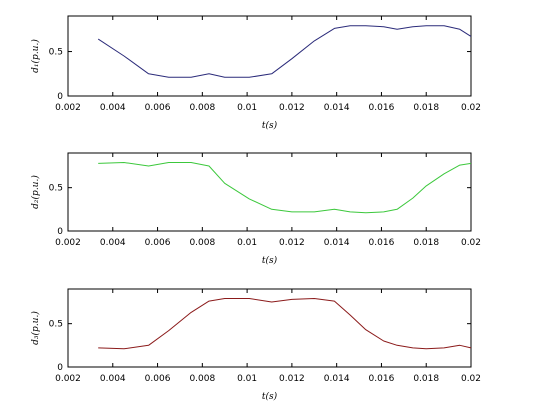 Image resolution: width=540 pixels, height=407 pixels. Describe the element at coordinates (35, 328) in the screenshot. I see `y-axis-label: d₃(p.u.)` at that location.